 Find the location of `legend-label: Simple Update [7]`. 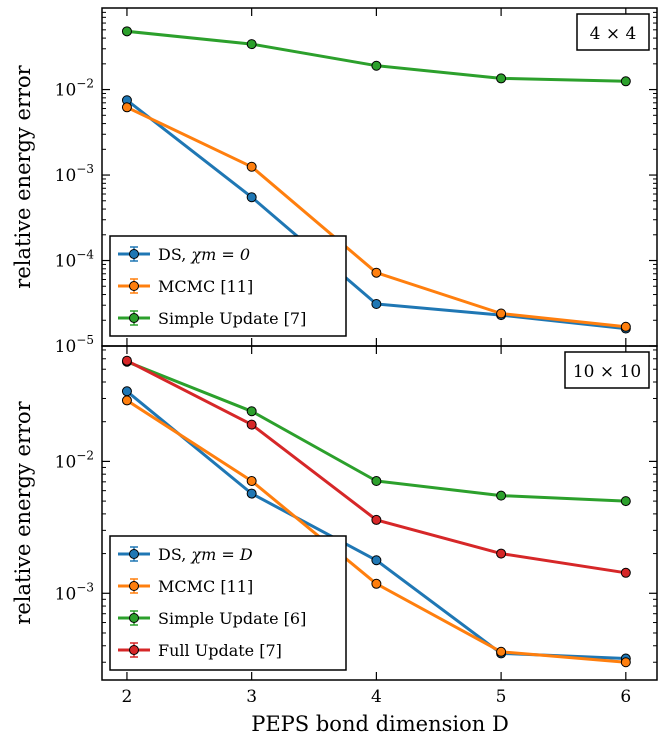

legend-label: Simple Update [7] is located at coordinates (232, 318).